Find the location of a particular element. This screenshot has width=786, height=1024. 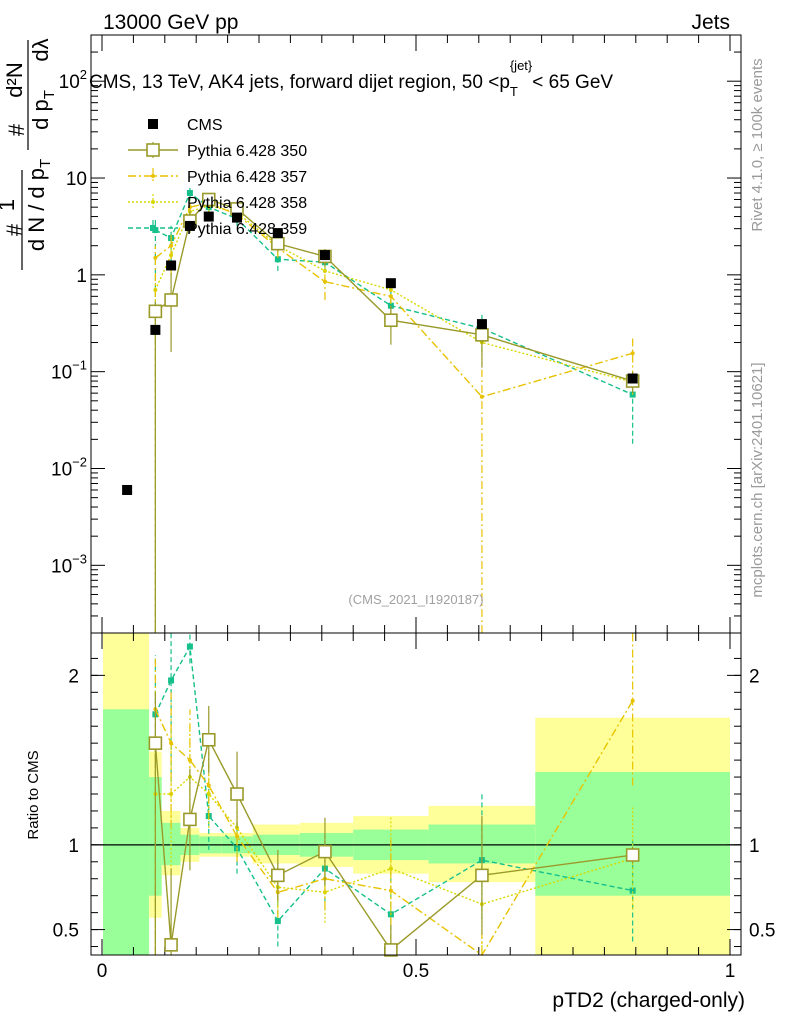

y-tick-label: 10² is located at coordinates (73, 80).